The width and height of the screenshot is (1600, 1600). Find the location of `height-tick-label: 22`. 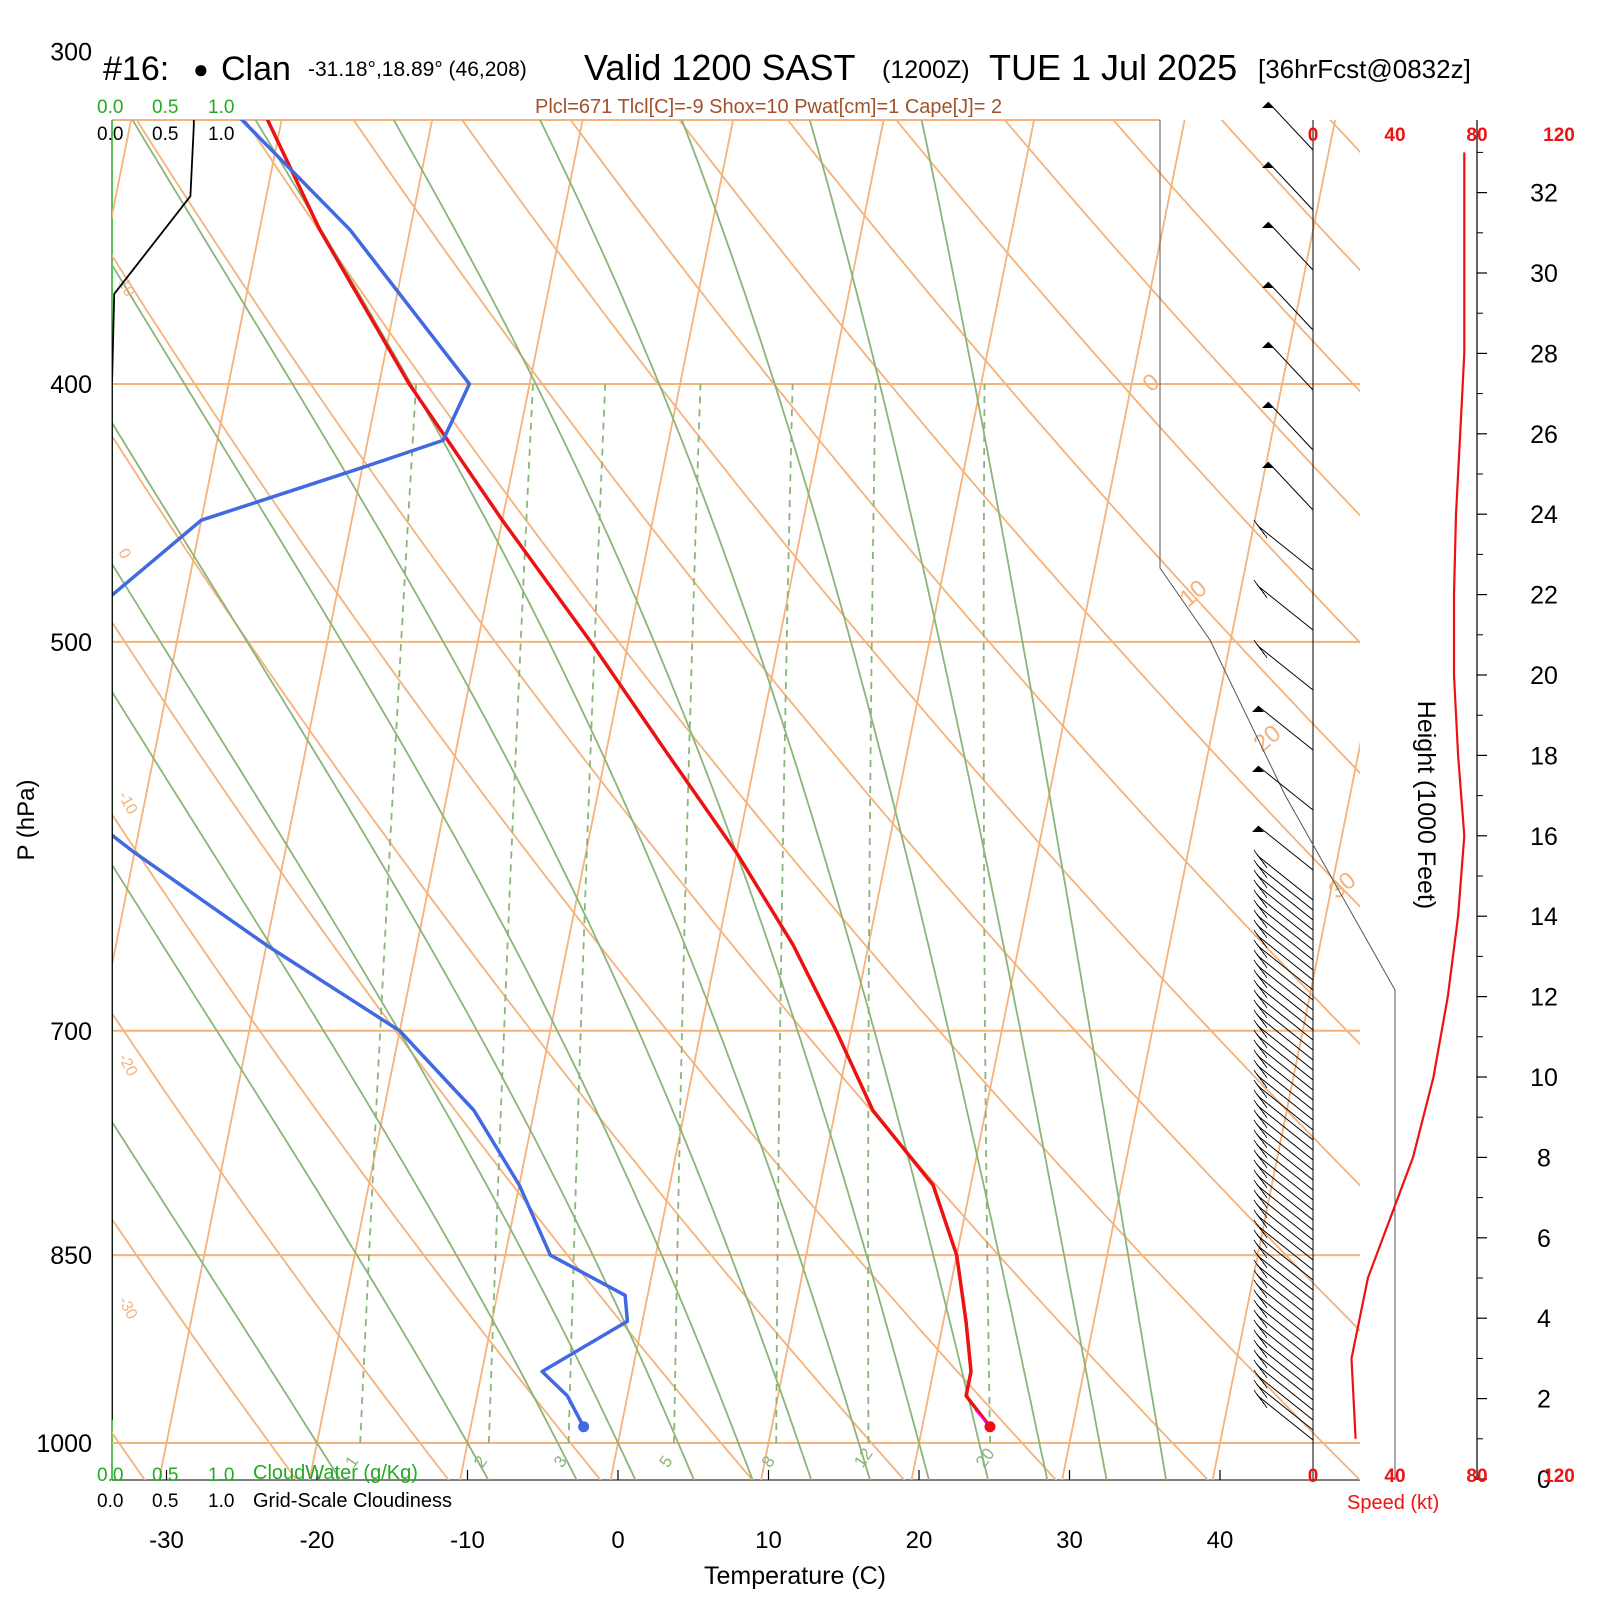

height-tick-label: 22 is located at coordinates (1544, 596).